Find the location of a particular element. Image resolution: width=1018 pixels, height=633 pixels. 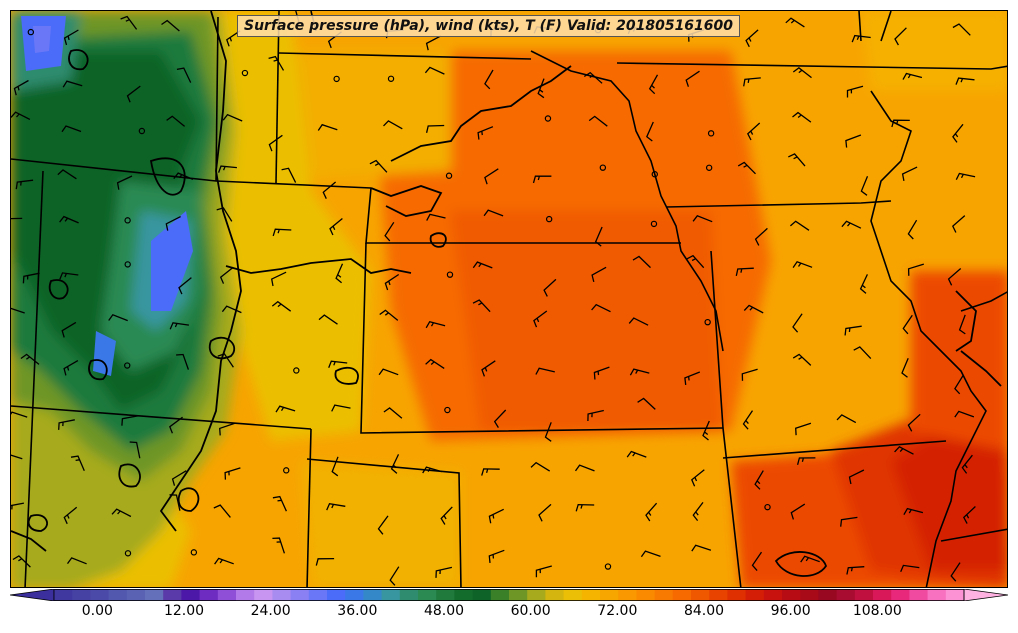

colorbar-min-arrow is located at coordinates (32, 595).